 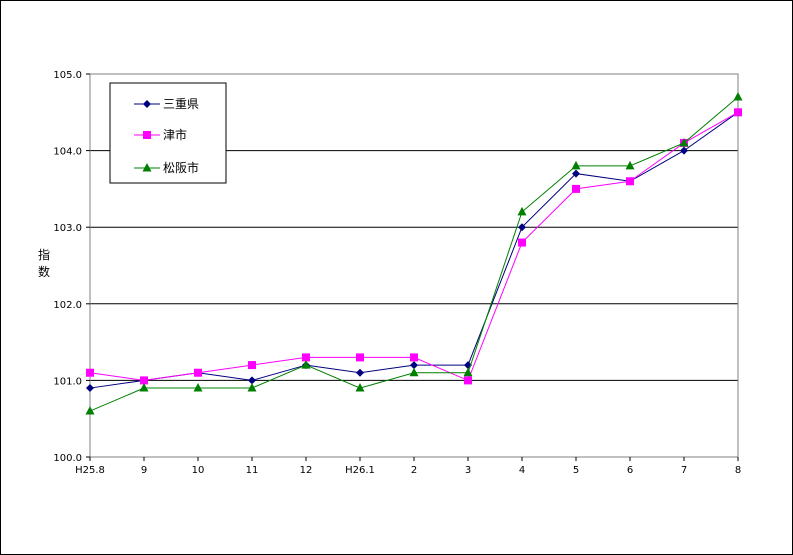 What do you see at coordinates (630, 470) in the screenshot?
I see `x-tick-label: 6` at bounding box center [630, 470].